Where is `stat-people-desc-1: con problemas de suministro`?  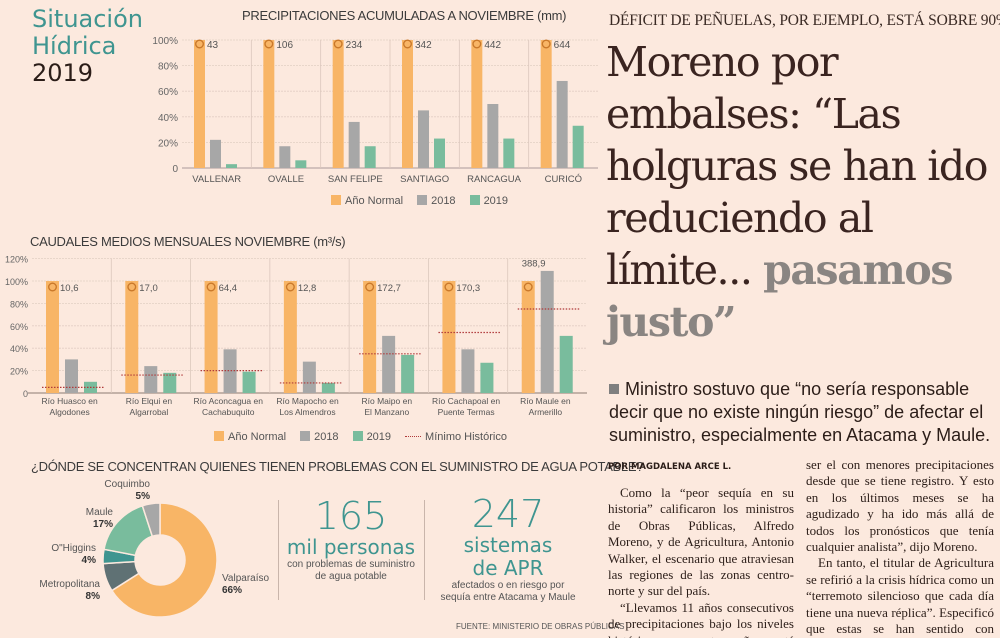
stat-people-desc-1: con problemas de suministro is located at coordinates (351, 564).